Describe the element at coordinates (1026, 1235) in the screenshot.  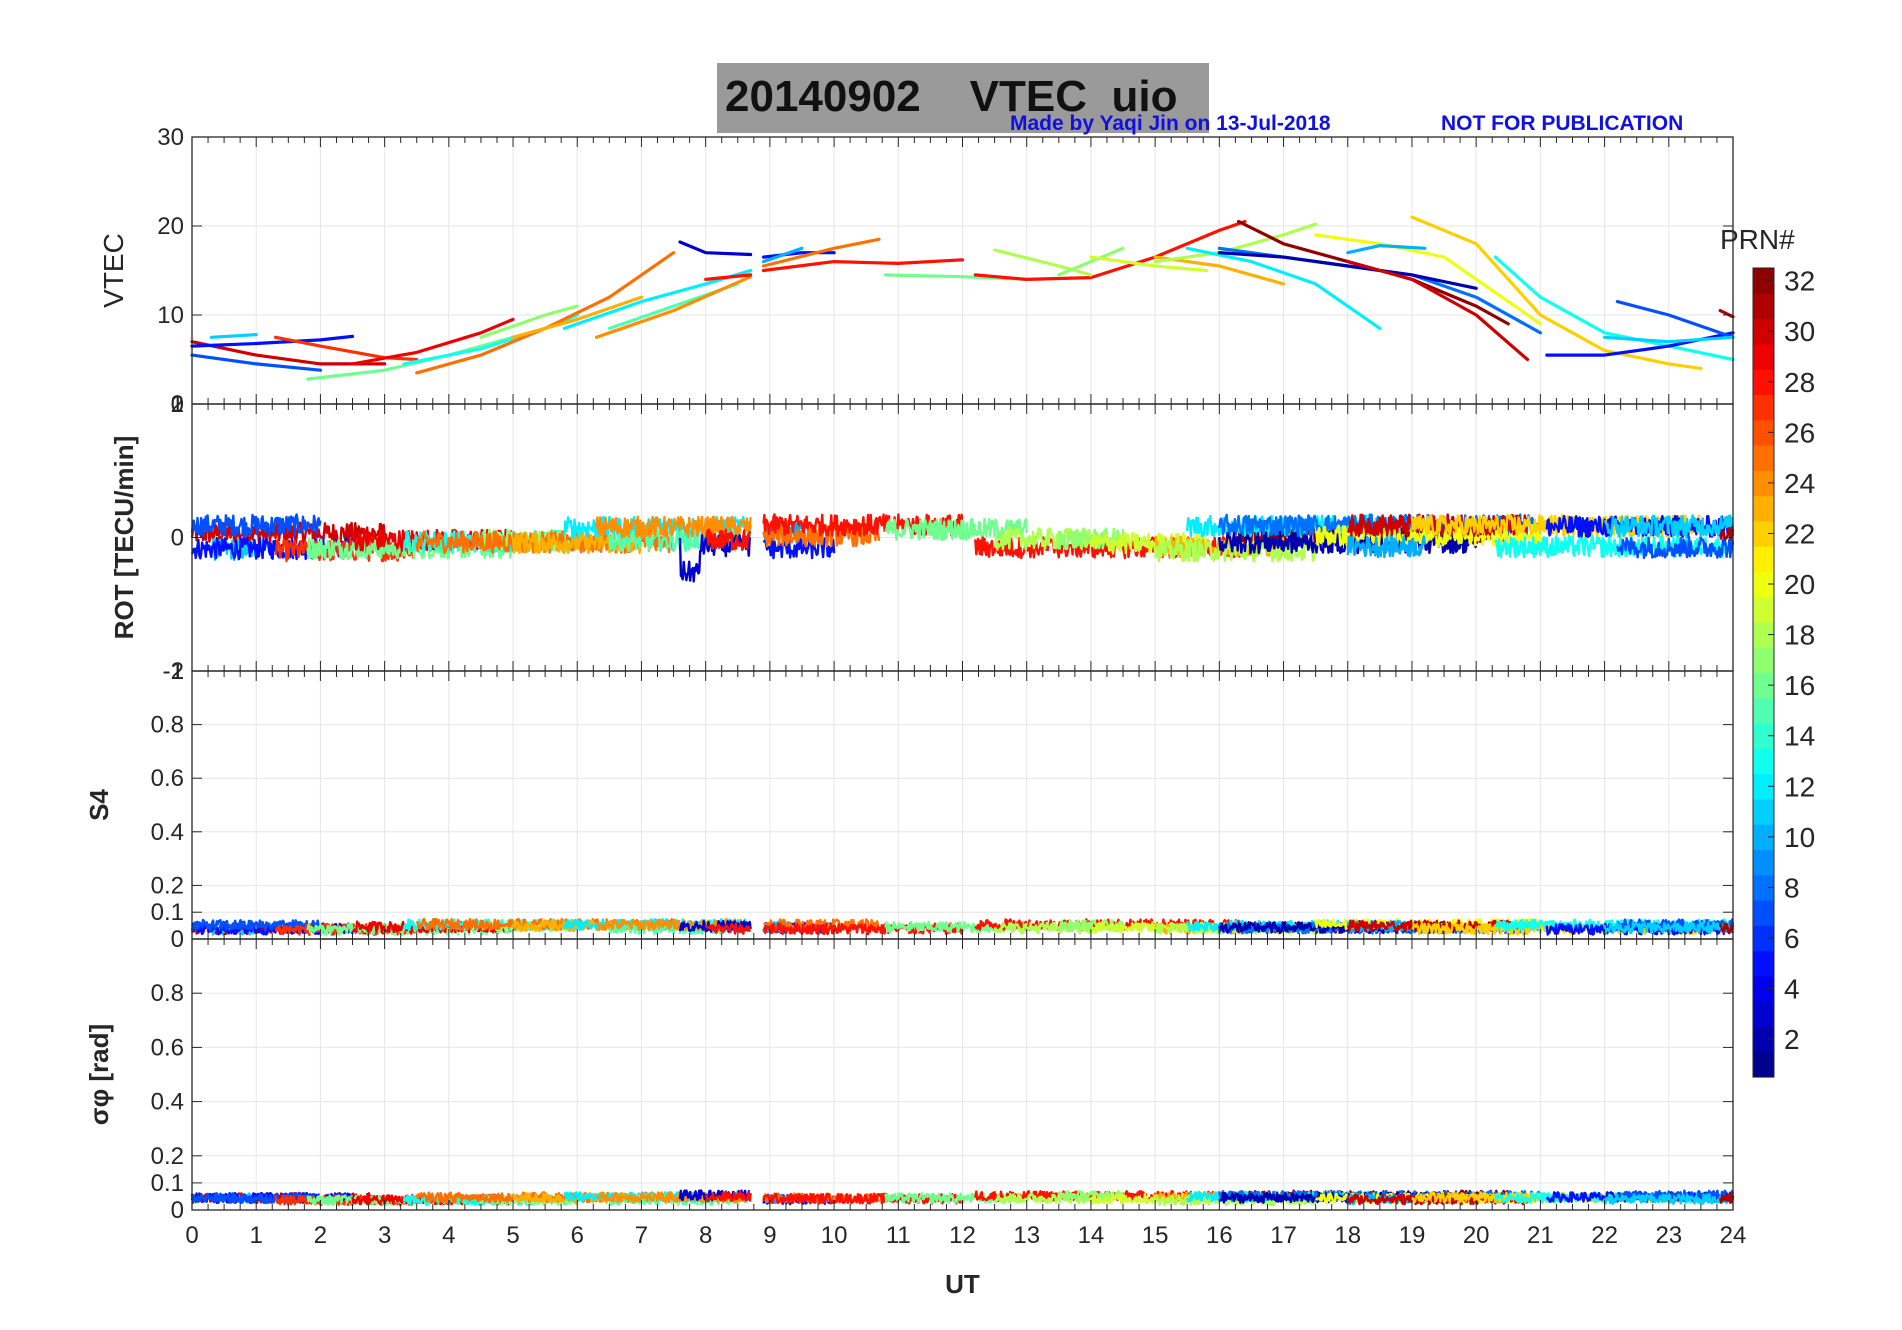
I see `x-tick-label: 13` at that location.